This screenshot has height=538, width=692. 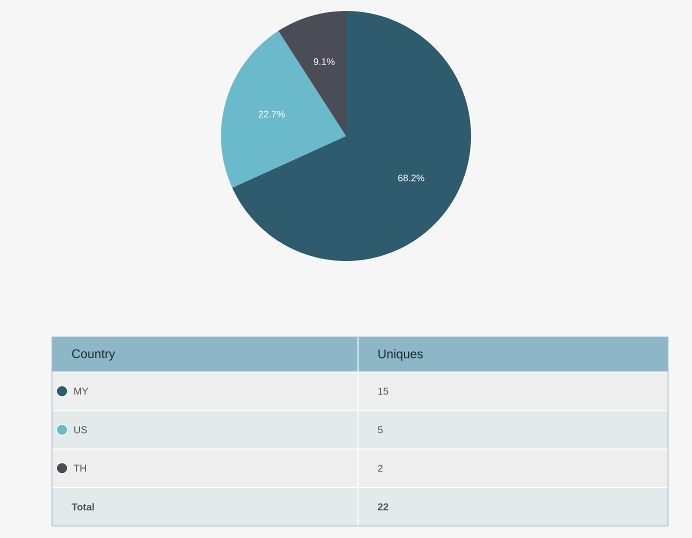 What do you see at coordinates (83, 506) in the screenshot?
I see `text: Total` at bounding box center [83, 506].